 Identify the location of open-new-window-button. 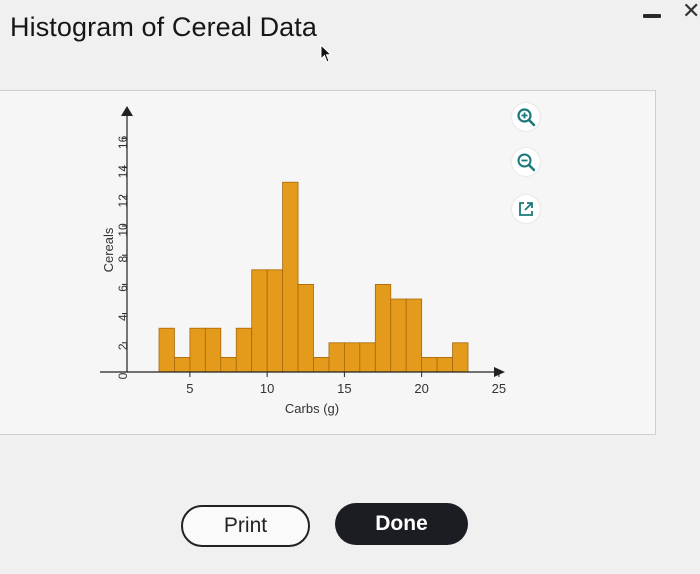
(526, 209).